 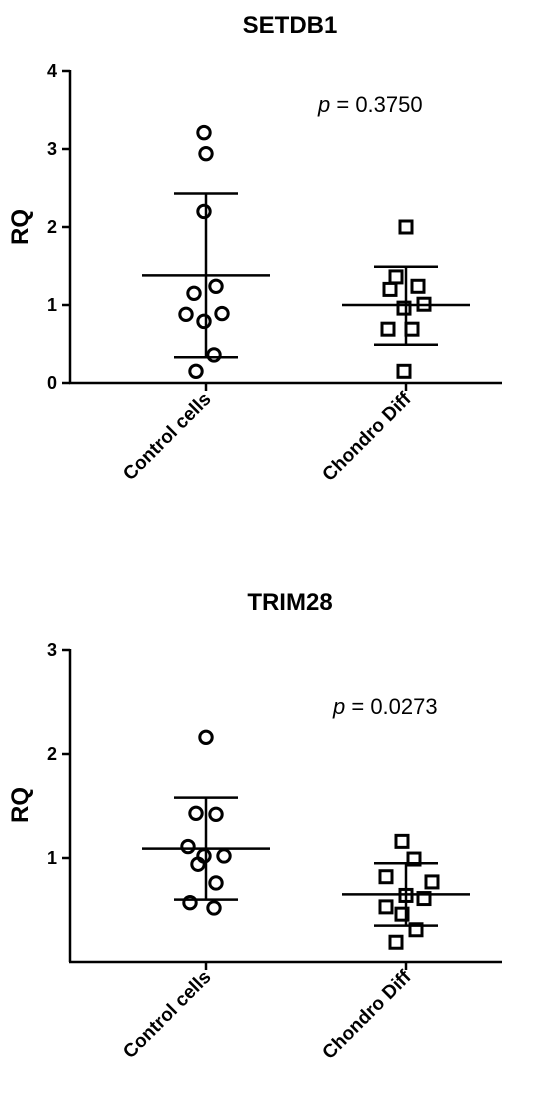 What do you see at coordinates (52, 71) in the screenshot?
I see `y-tick-label: 4` at bounding box center [52, 71].